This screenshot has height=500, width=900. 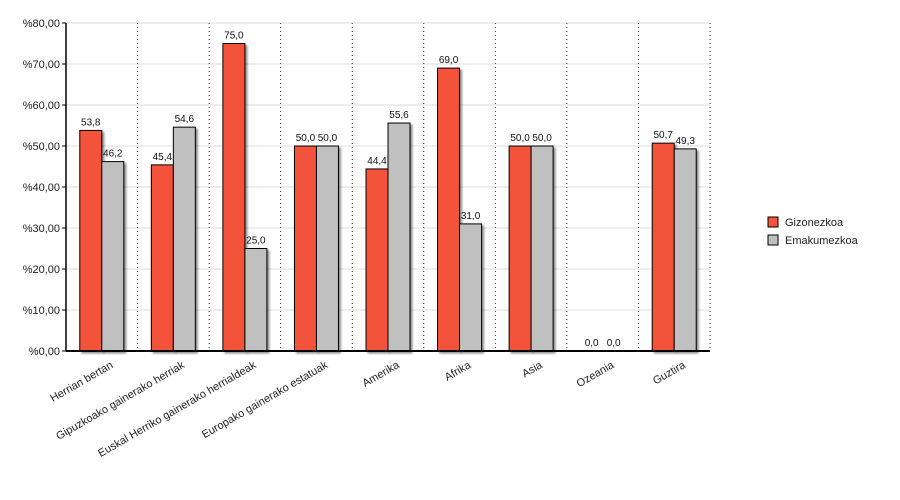 I want to click on x-tick-label: Gipuzkoako gainerako herriak, so click(x=120, y=401).